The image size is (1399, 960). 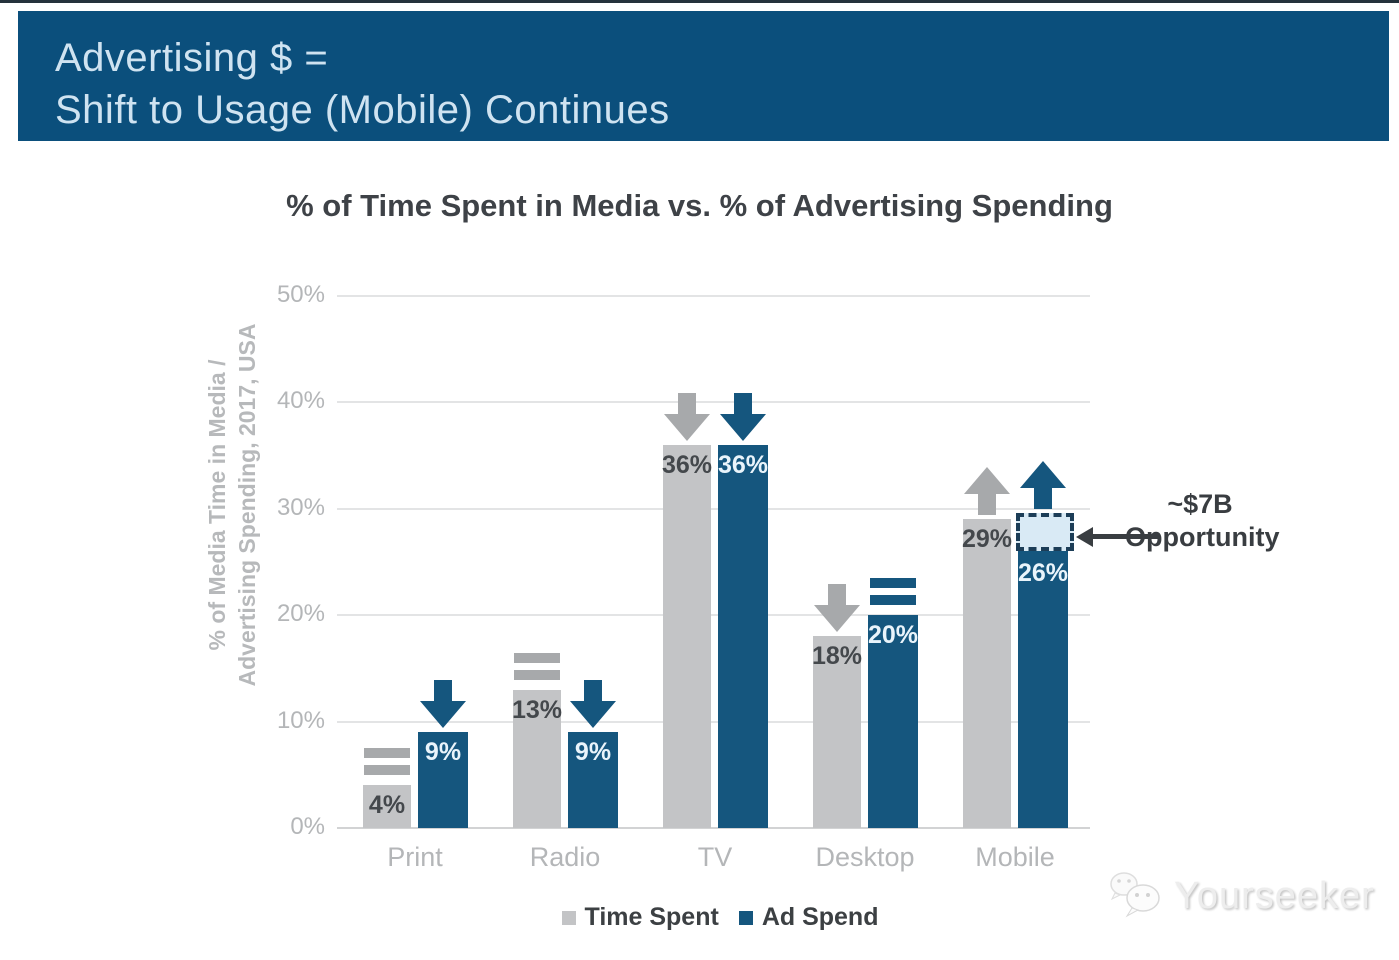 What do you see at coordinates (300, 507) in the screenshot?
I see `y-tick-label: 30%` at bounding box center [300, 507].